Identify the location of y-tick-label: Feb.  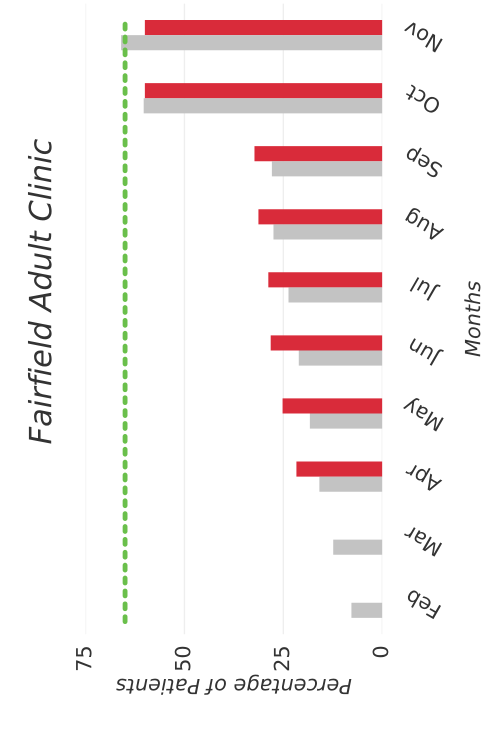
(423, 604).